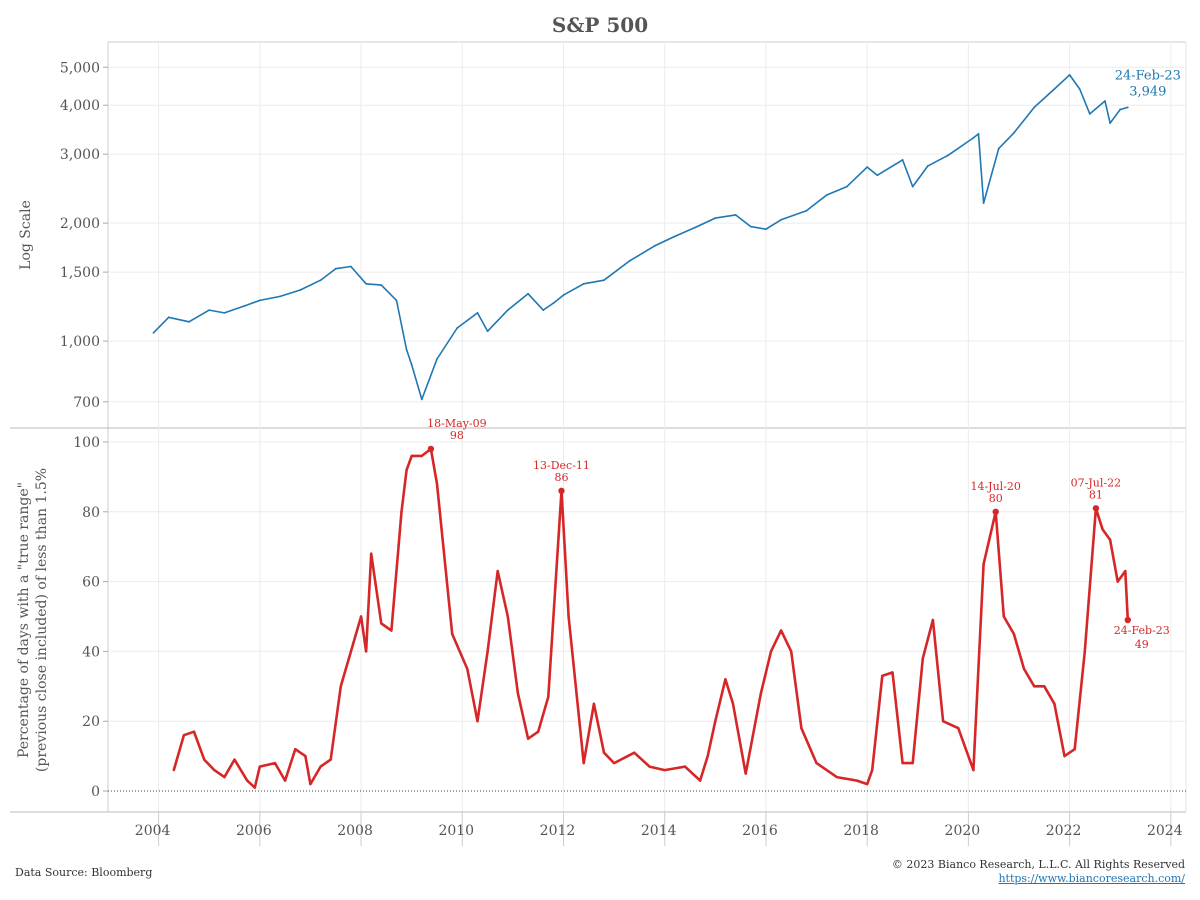 This screenshot has width=1200, height=900. I want to click on x-tick-label: 2018, so click(861, 831).